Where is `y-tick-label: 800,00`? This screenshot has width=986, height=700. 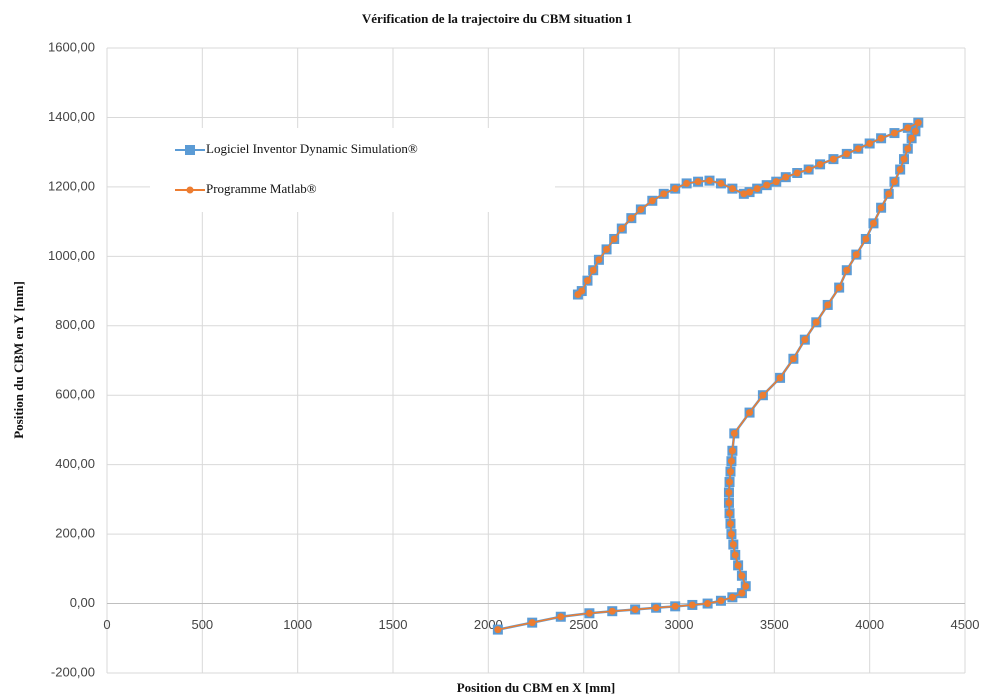 y-tick-label: 800,00 is located at coordinates (75, 324).